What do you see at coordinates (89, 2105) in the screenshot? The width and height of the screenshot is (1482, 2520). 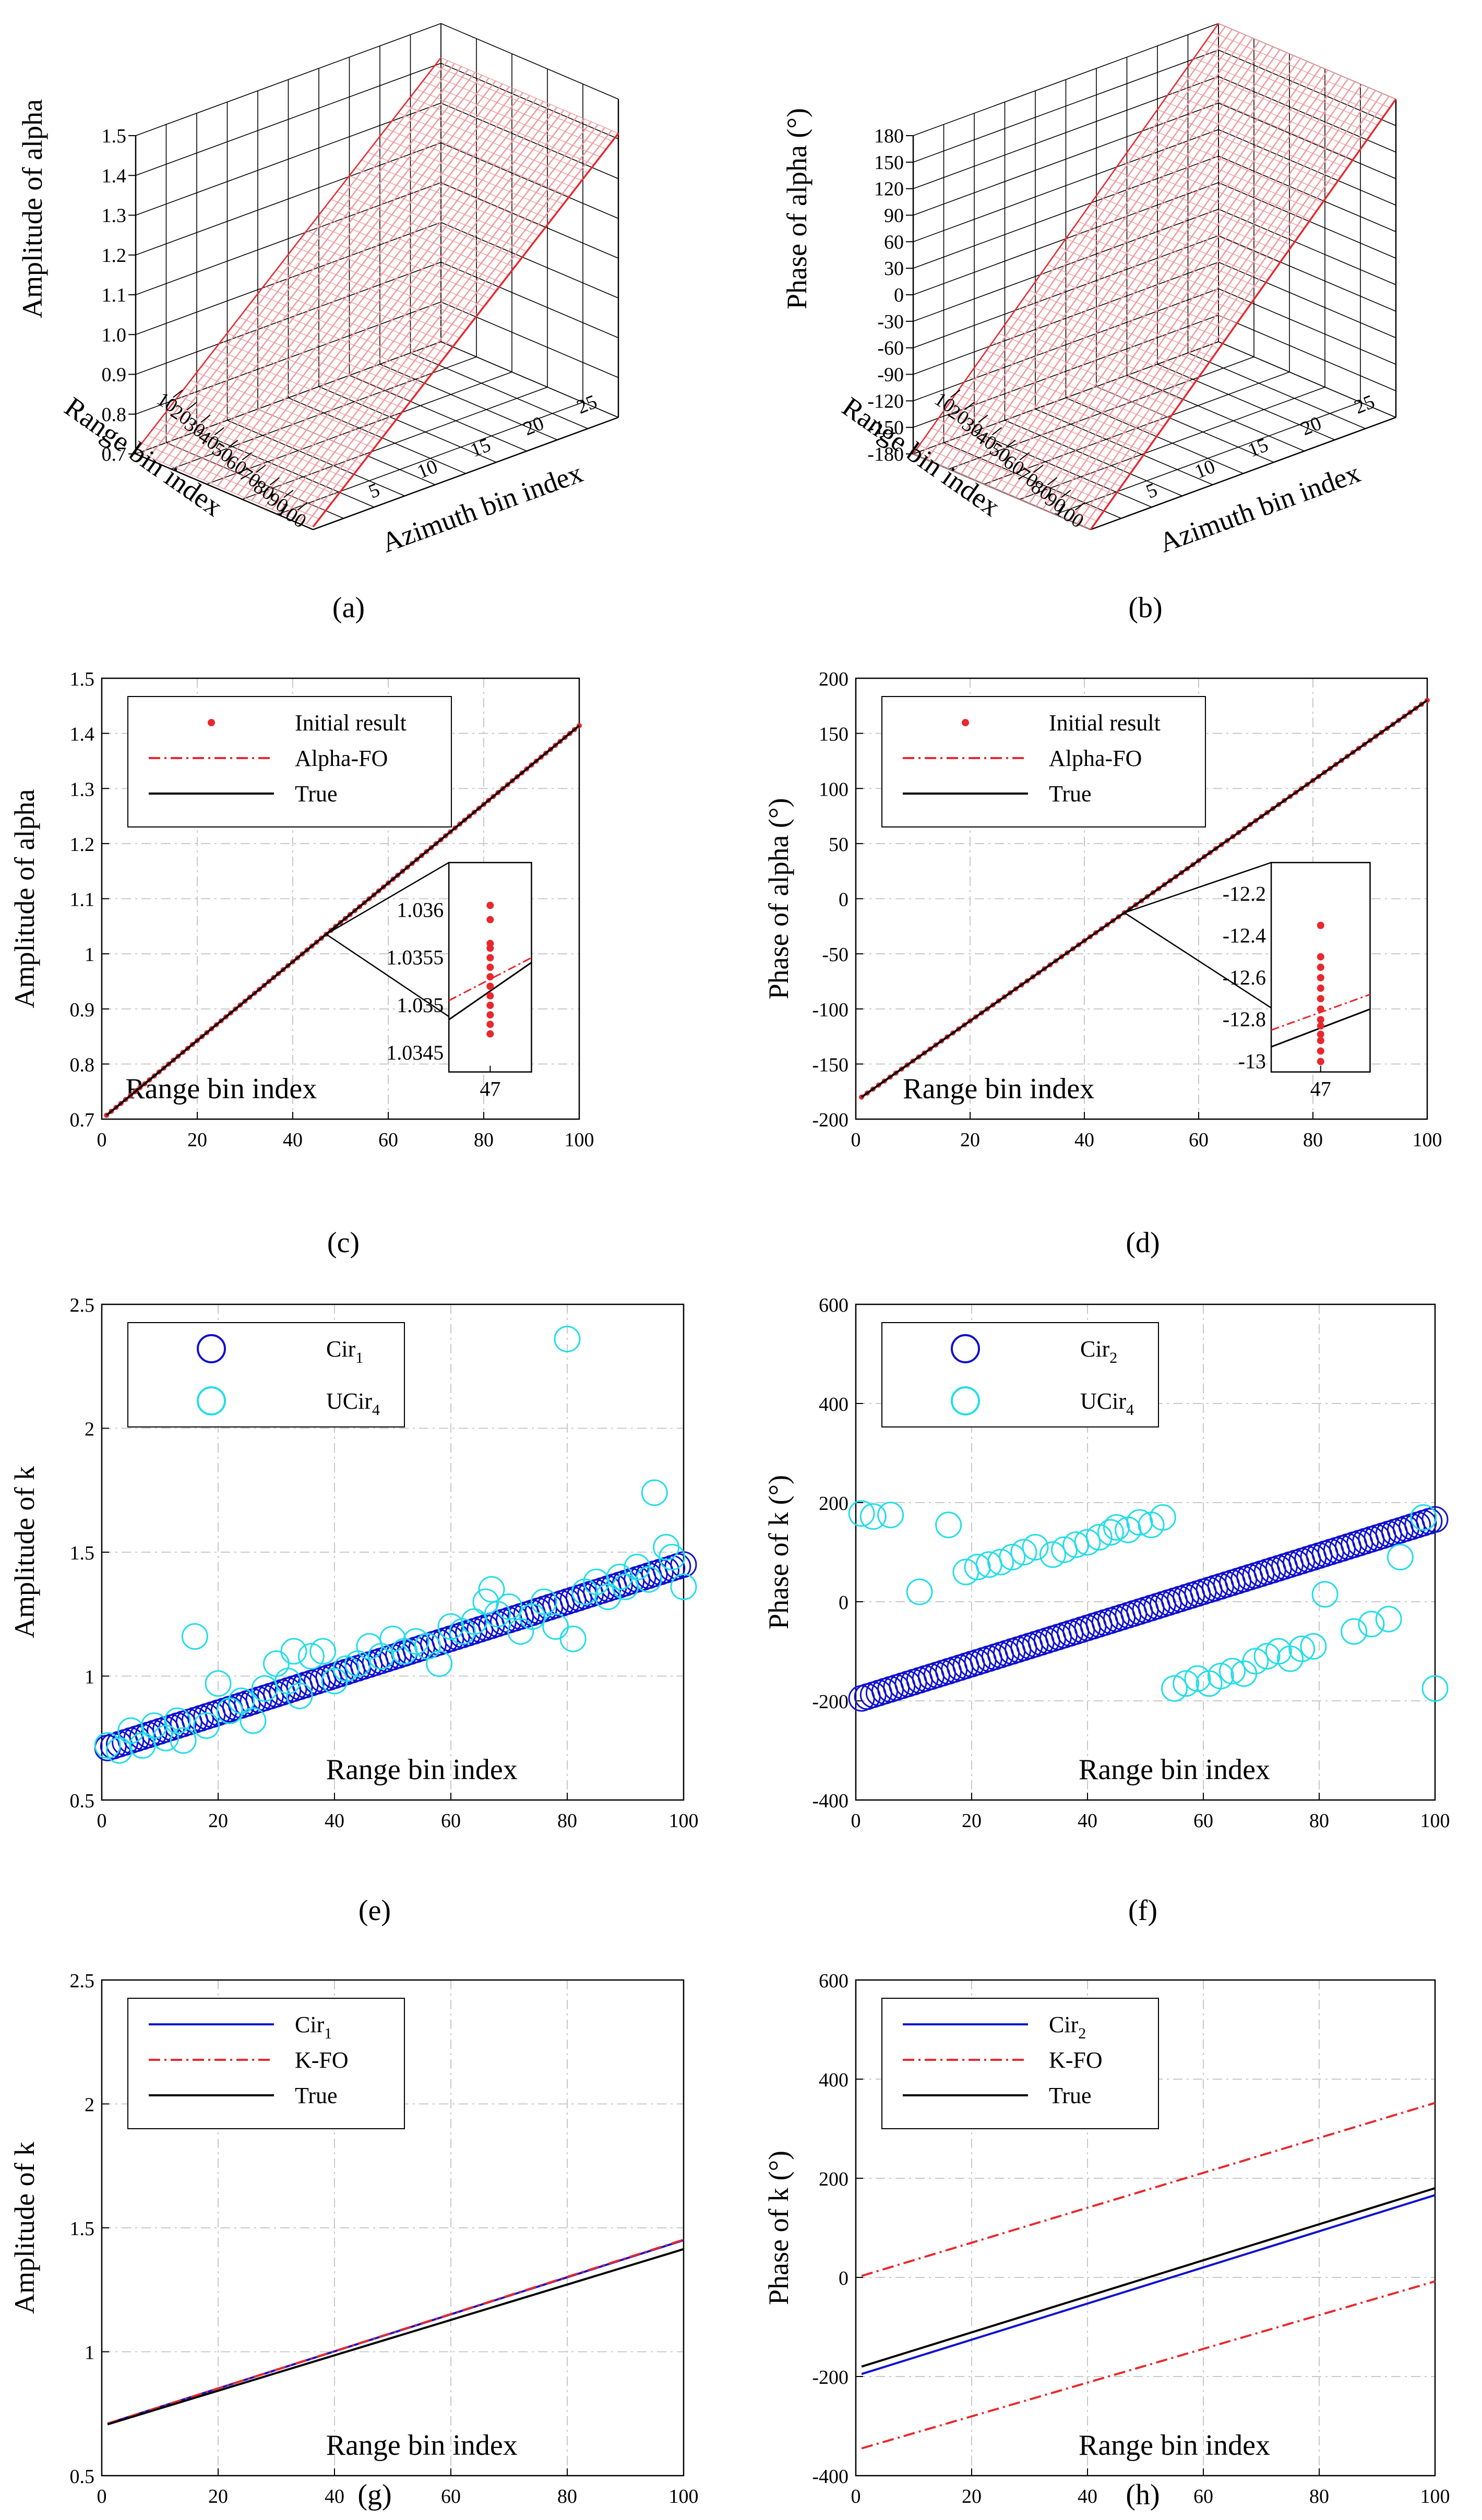 I see `y-tick-label: 2` at bounding box center [89, 2105].